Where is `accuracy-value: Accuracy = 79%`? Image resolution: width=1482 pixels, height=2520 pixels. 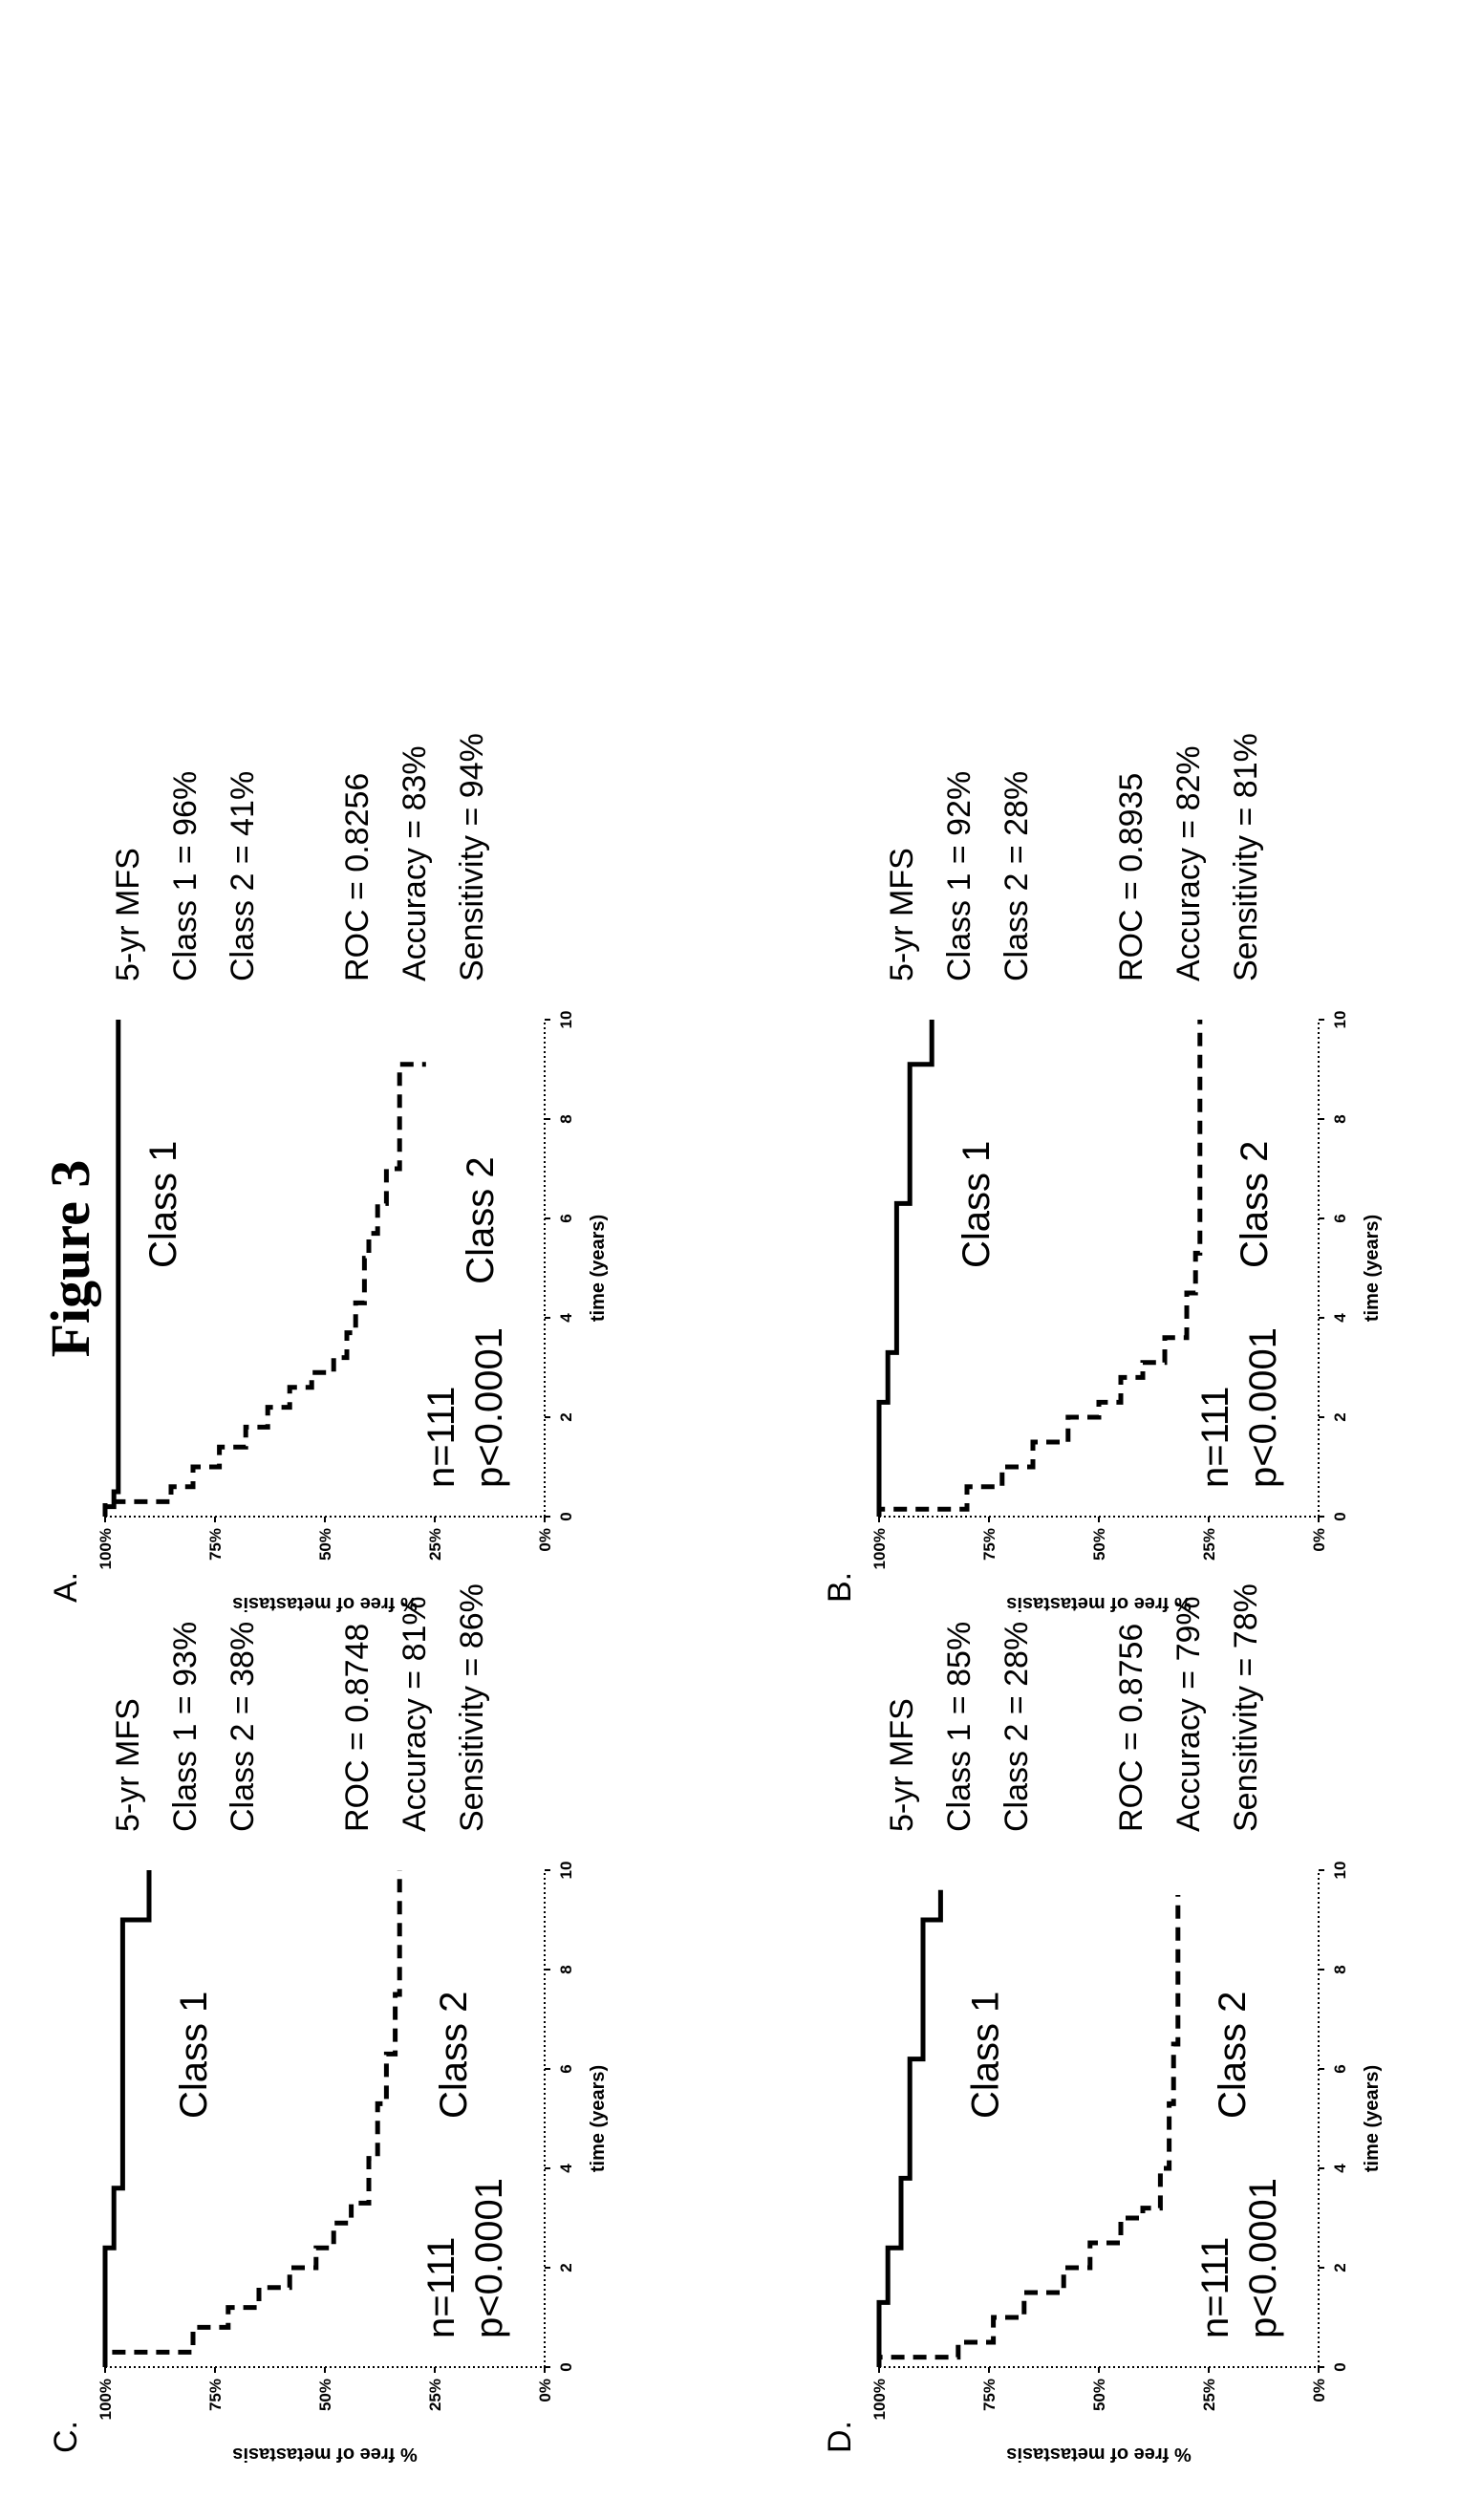 accuracy-value: Accuracy = 79% is located at coordinates (1189, 1714).